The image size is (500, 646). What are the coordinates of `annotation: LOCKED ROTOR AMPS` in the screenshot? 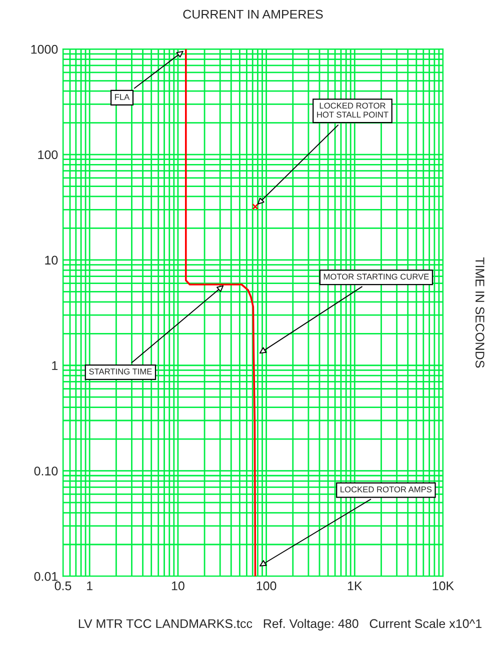 It's located at (386, 489).